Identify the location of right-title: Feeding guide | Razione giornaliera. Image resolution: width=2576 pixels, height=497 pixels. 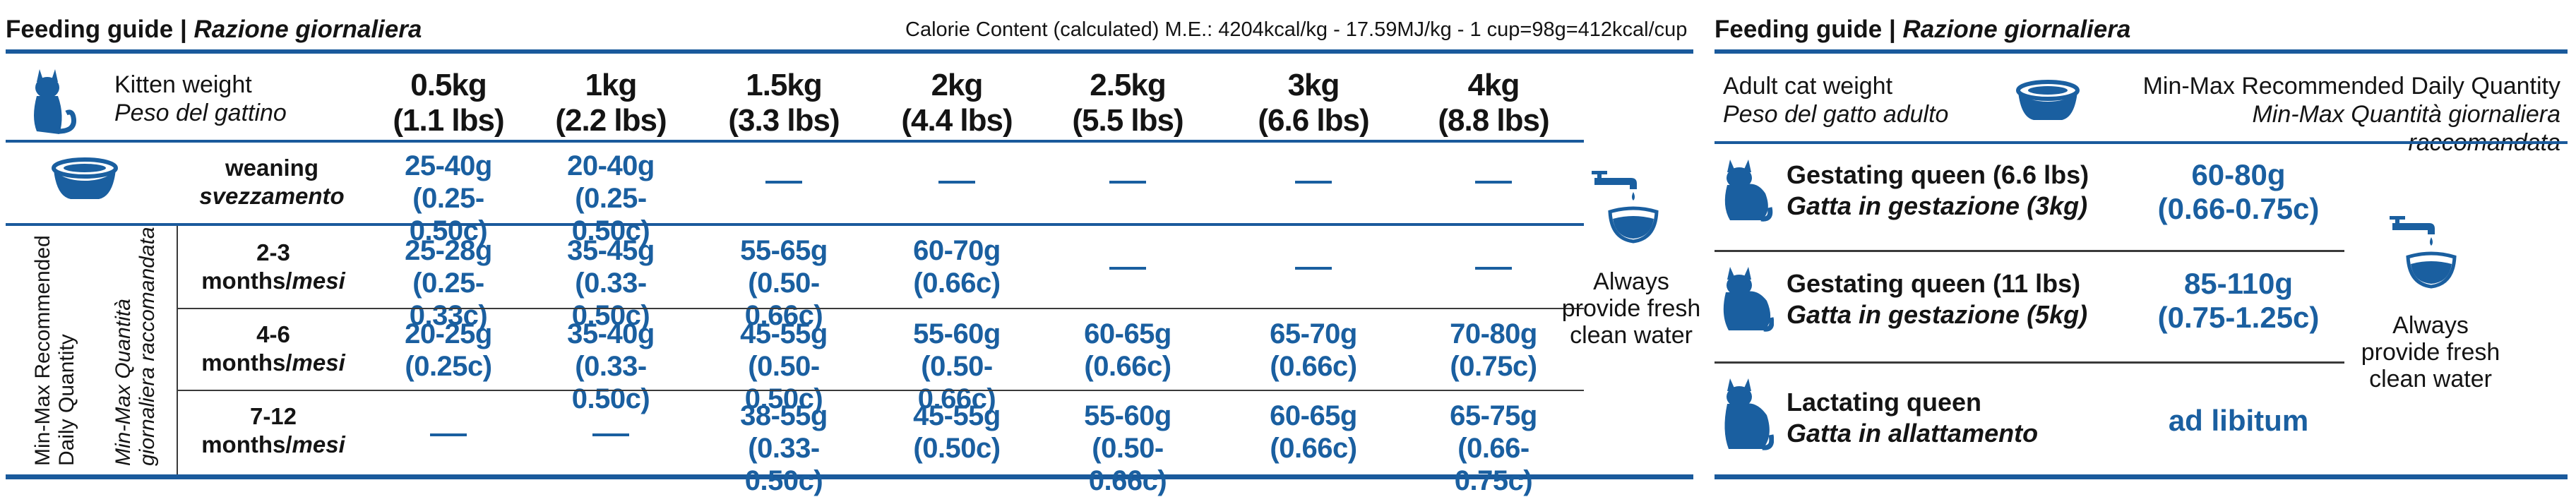
(1923, 29).